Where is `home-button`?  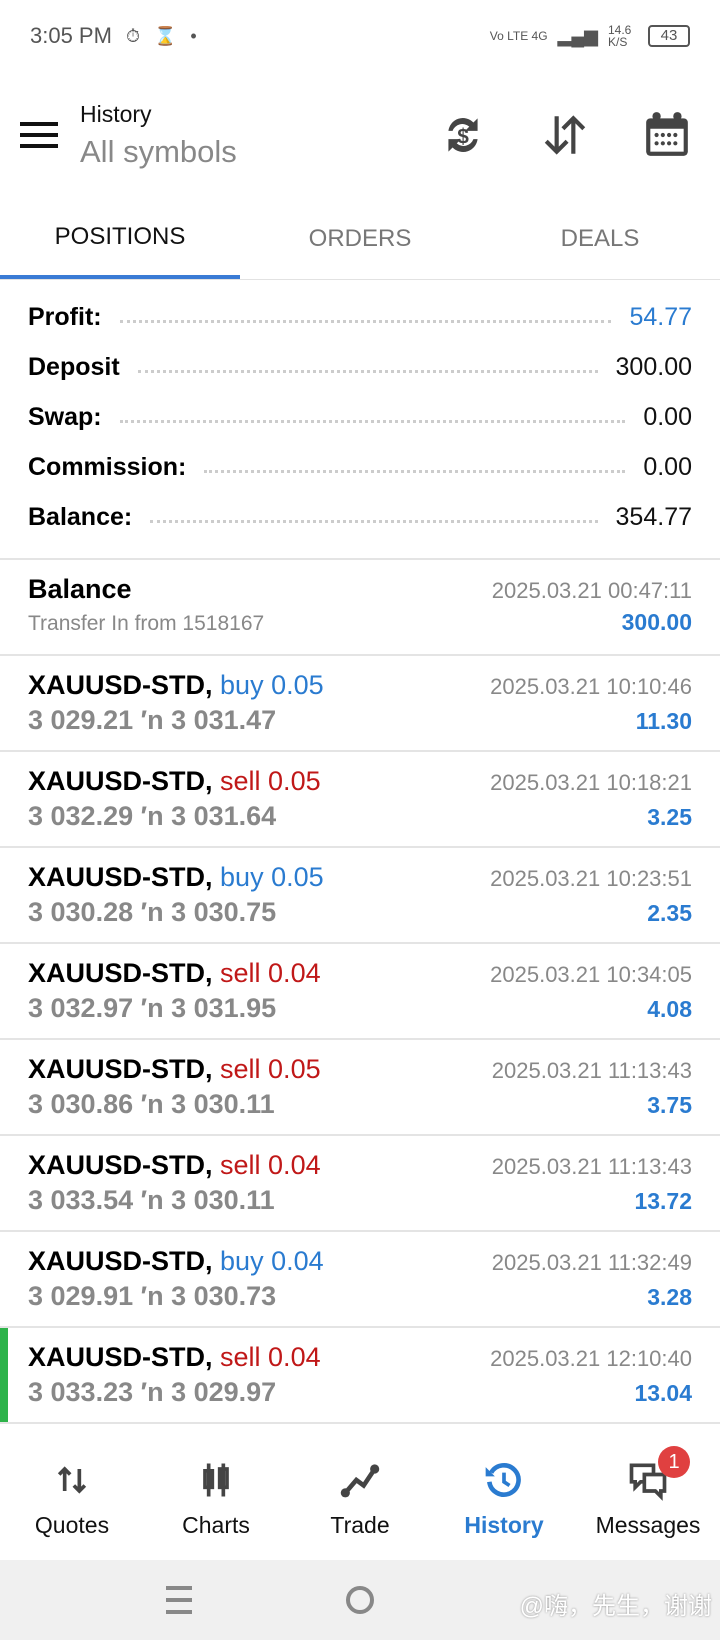
home-button is located at coordinates (360, 1600).